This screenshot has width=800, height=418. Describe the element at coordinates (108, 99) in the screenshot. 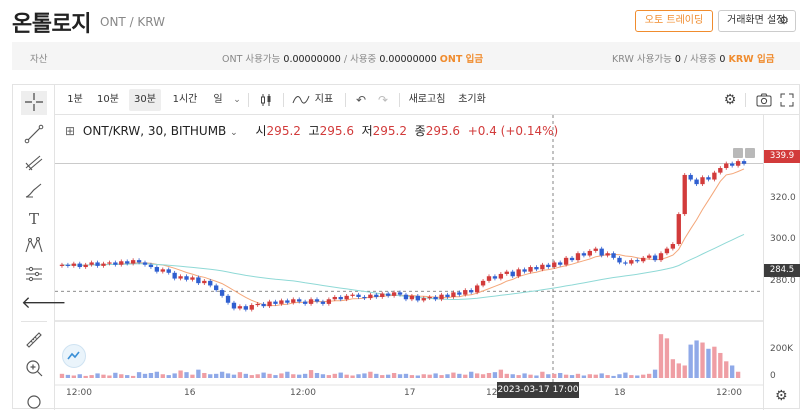

I see `interval-10m: 10분` at that location.